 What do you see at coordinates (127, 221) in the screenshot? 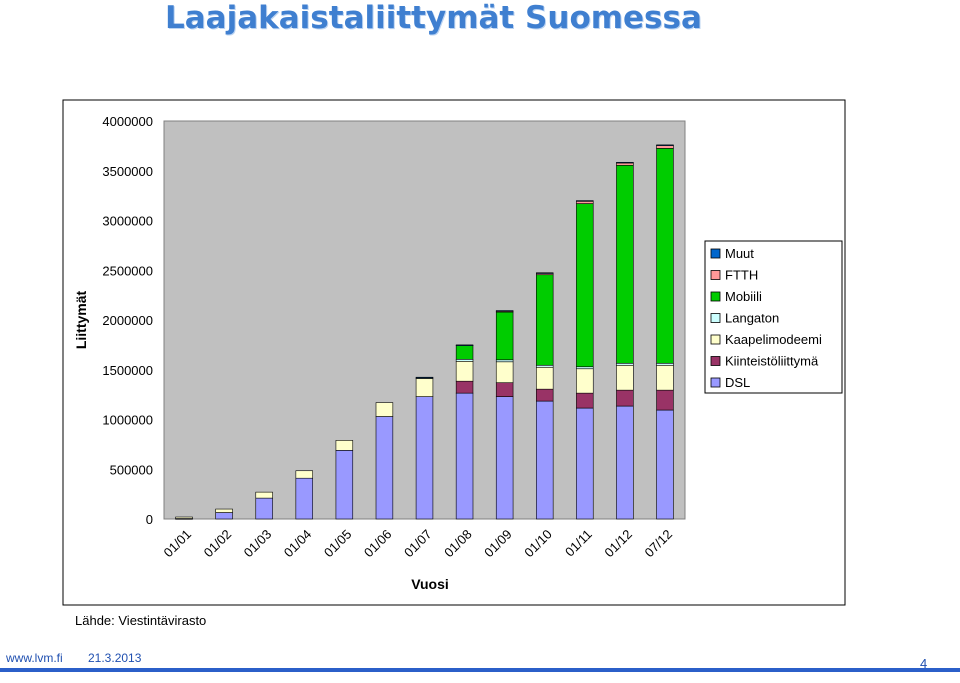
I see `y-tick-label: 3000000` at bounding box center [127, 221].